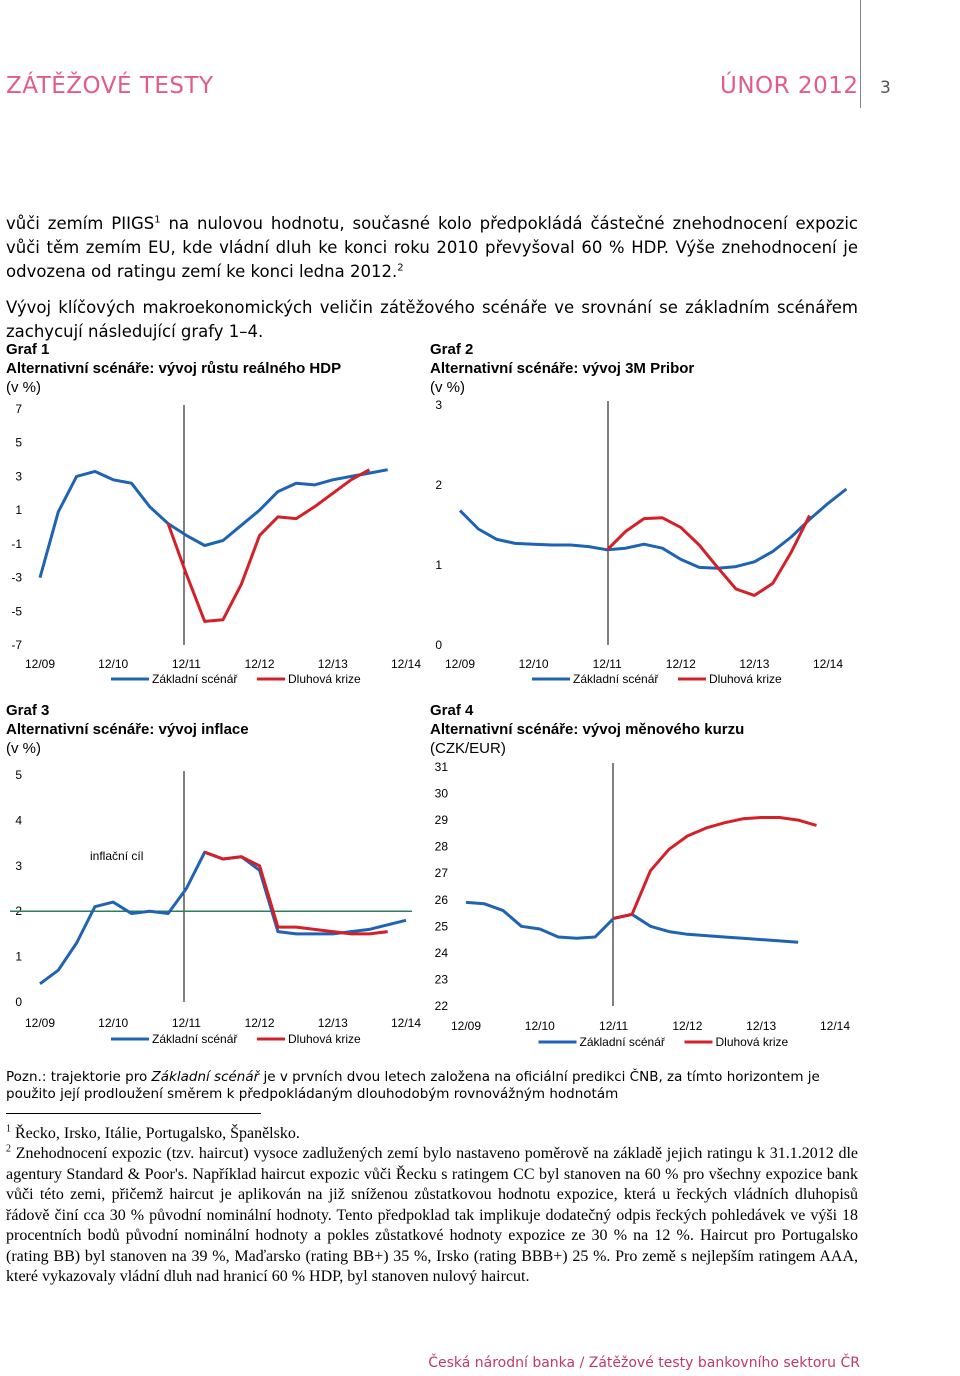 The width and height of the screenshot is (960, 1376). I want to click on y-tick-label: 7, so click(18, 409).